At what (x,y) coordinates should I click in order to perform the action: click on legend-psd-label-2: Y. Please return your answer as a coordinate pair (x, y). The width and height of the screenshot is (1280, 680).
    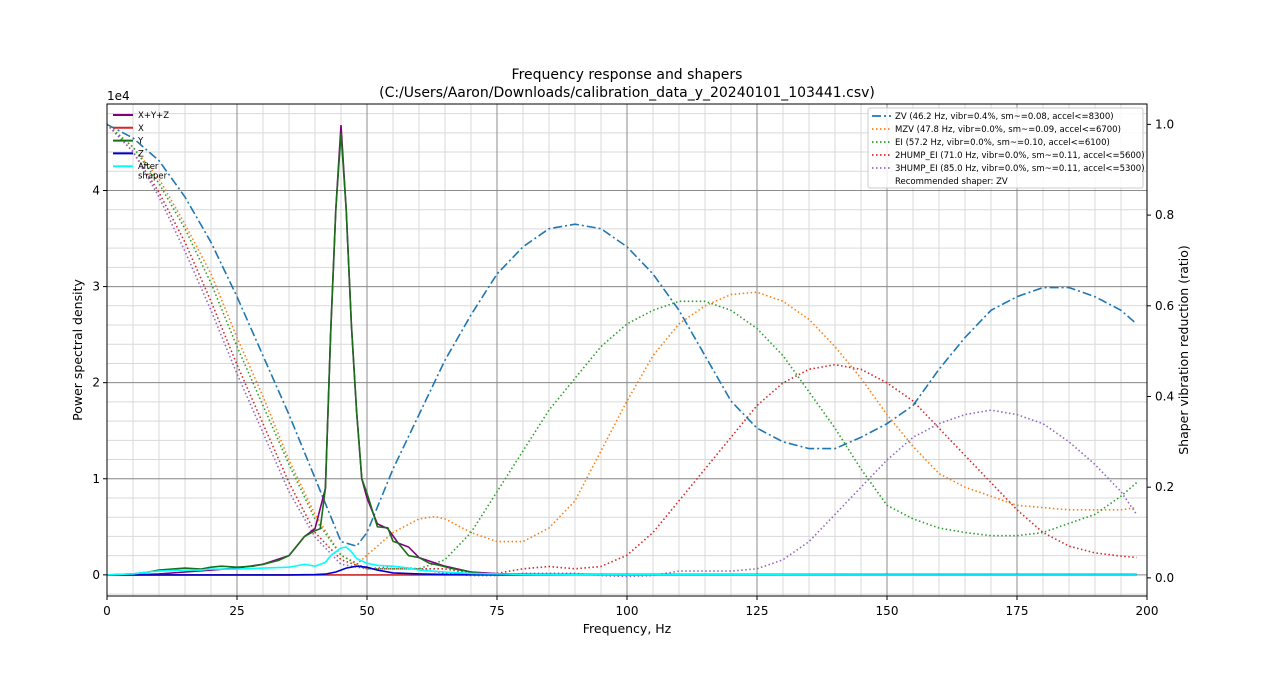
    Looking at the image, I should click on (140, 142).